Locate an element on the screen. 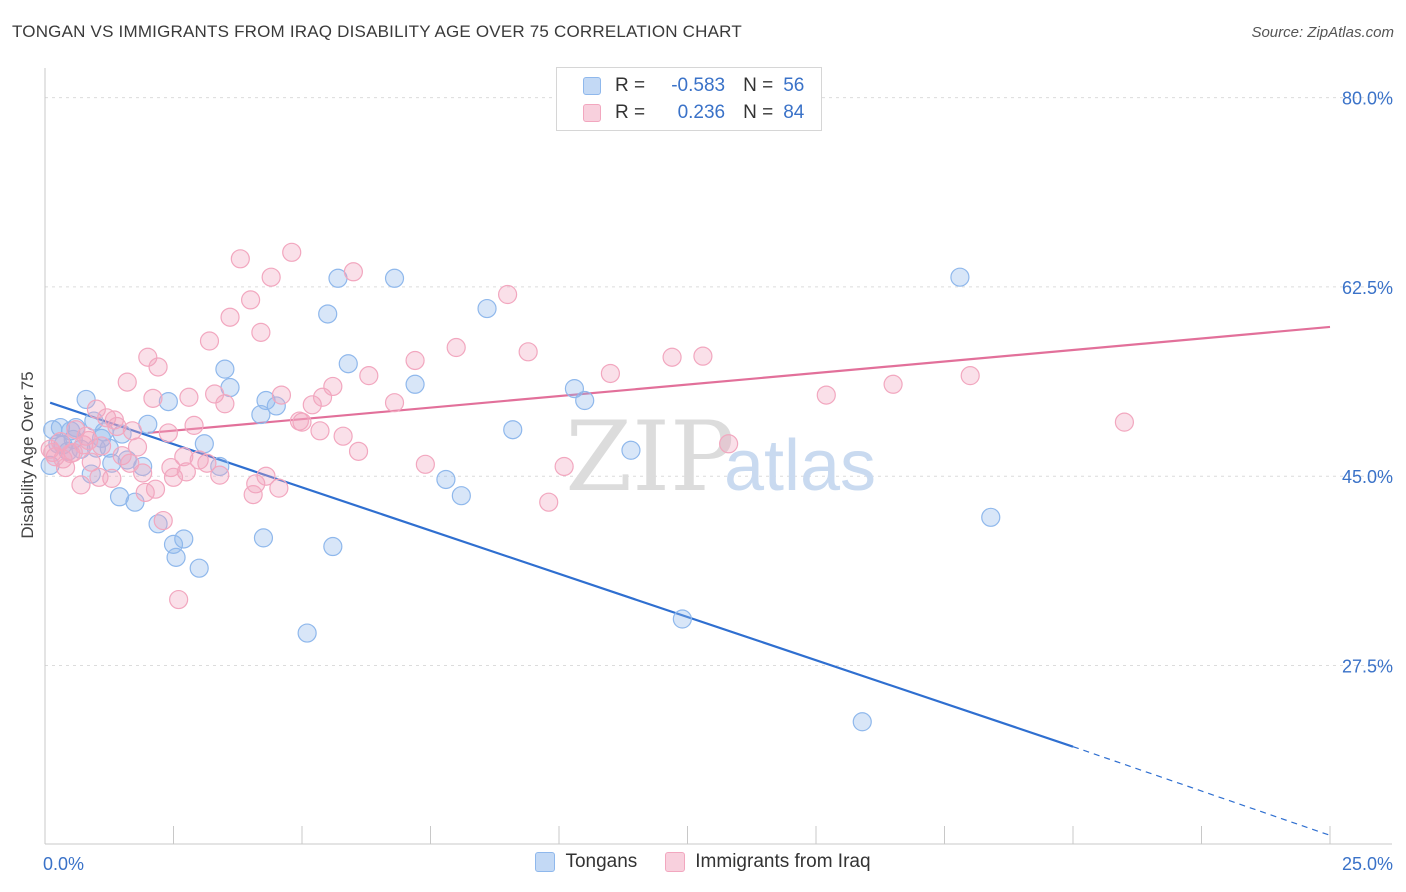 The image size is (1406, 892). legend-swatch-tongans is located at coordinates (545, 862).